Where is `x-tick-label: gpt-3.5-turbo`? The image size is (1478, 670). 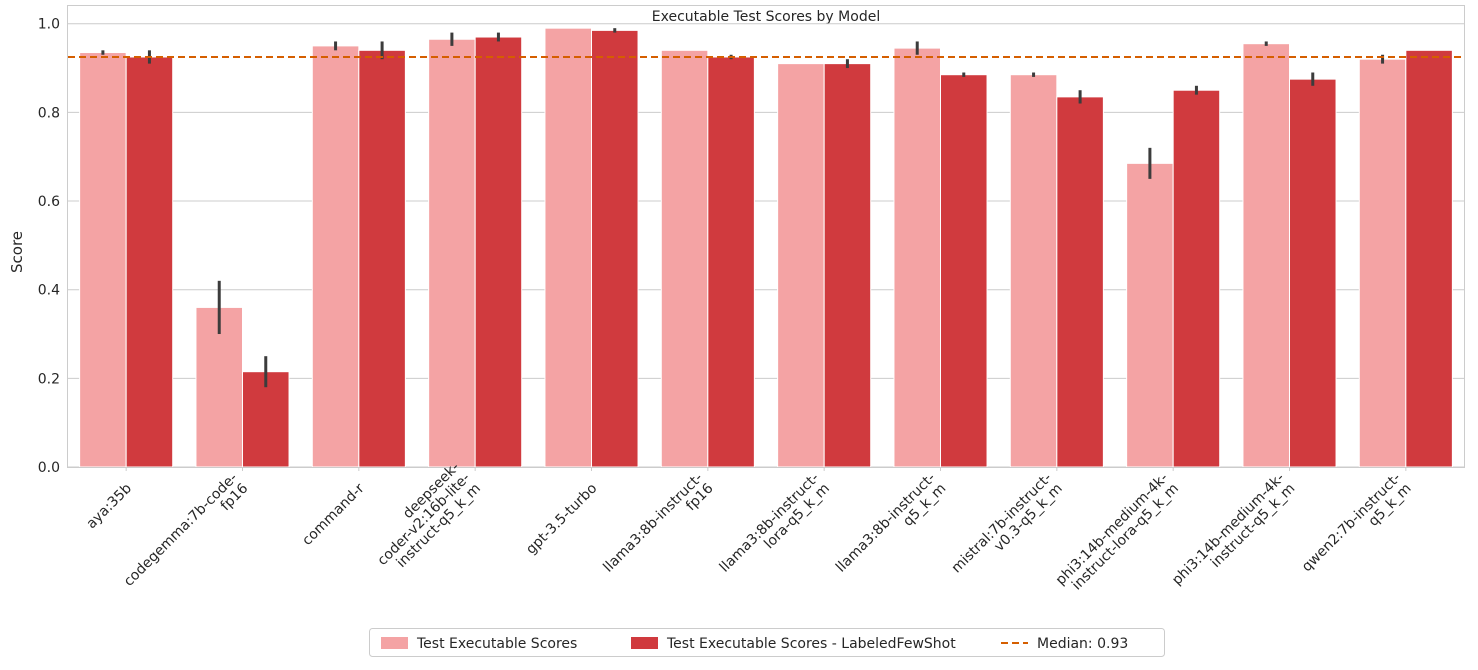
x-tick-label: gpt-3.5-turbo is located at coordinates (561, 519).